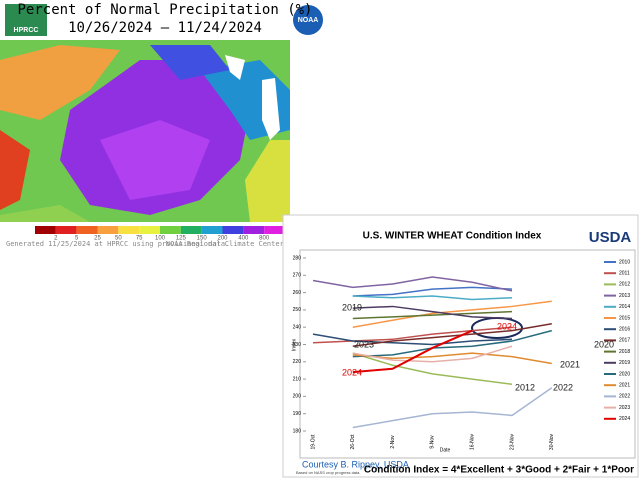  What do you see at coordinates (297, 362) in the screenshot?
I see `y-tick-label: 220` at bounding box center [297, 362].